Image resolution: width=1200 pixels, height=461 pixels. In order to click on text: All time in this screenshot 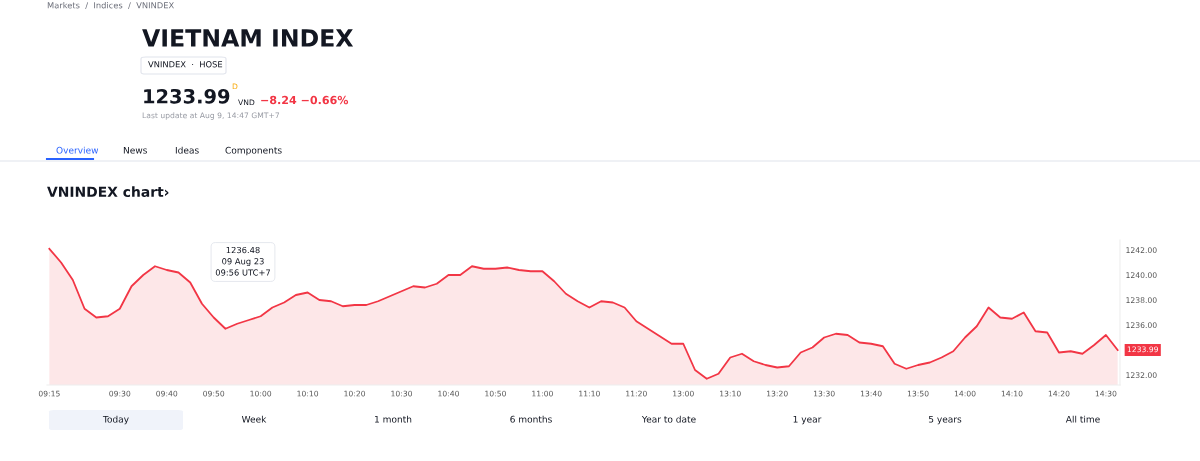, I will do `click(1082, 419)`.